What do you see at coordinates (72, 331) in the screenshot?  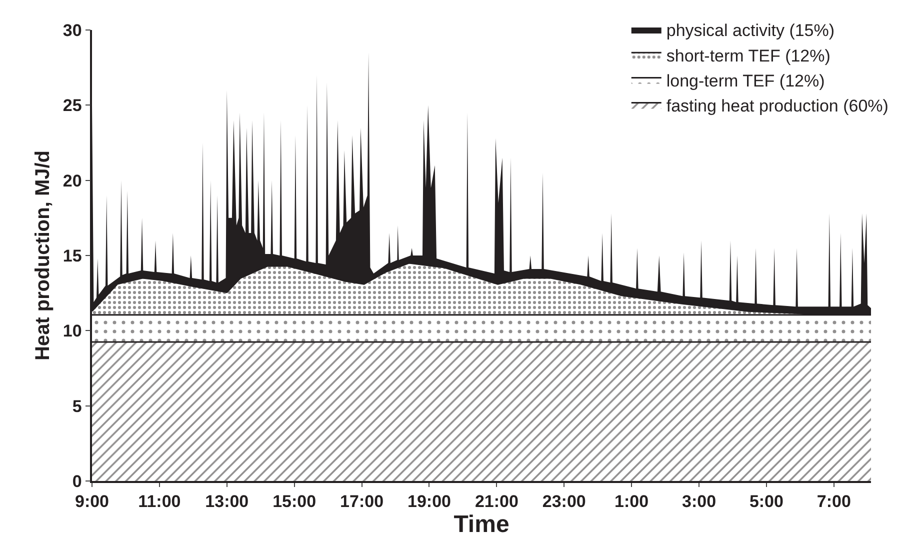 I see `y-tick-label: 10` at bounding box center [72, 331].